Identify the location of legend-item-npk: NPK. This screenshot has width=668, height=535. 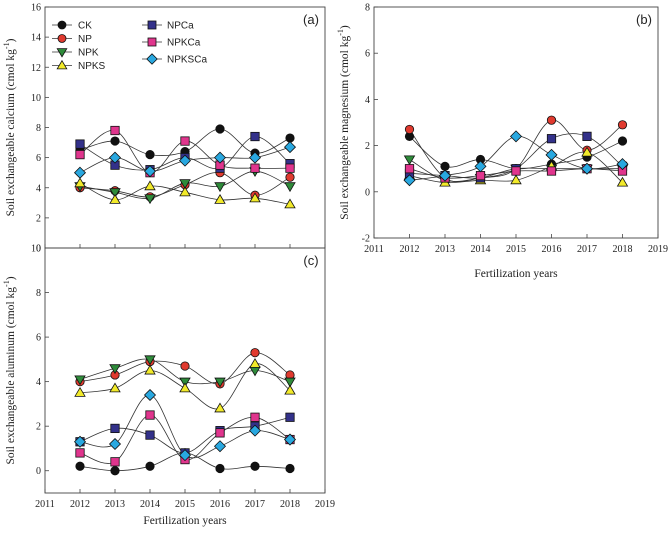
(75, 53).